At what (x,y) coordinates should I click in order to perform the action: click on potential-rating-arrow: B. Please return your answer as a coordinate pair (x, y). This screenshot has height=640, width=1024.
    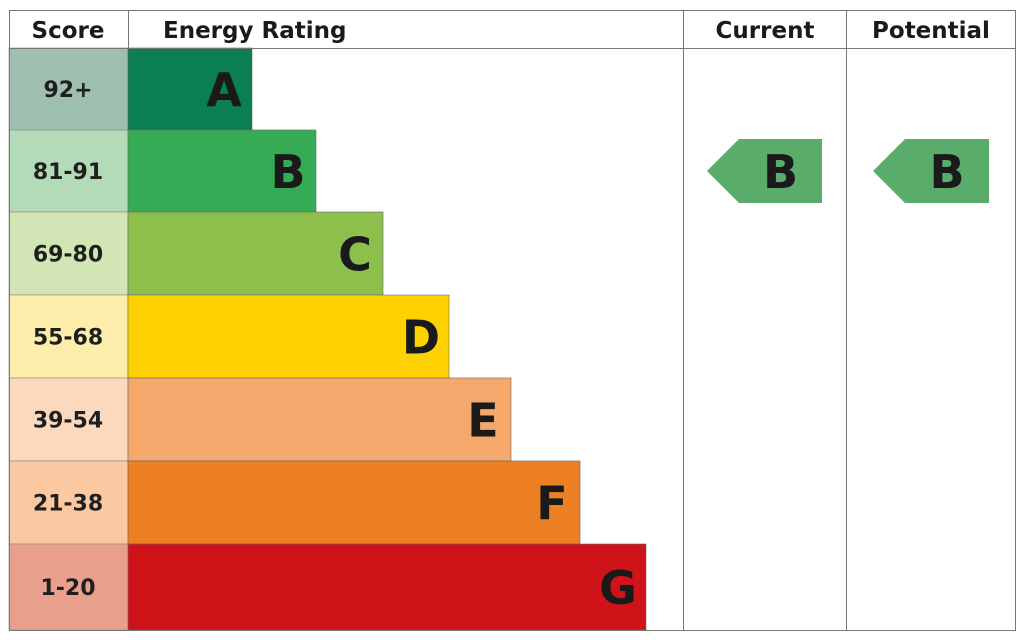
    Looking at the image, I should click on (931, 171).